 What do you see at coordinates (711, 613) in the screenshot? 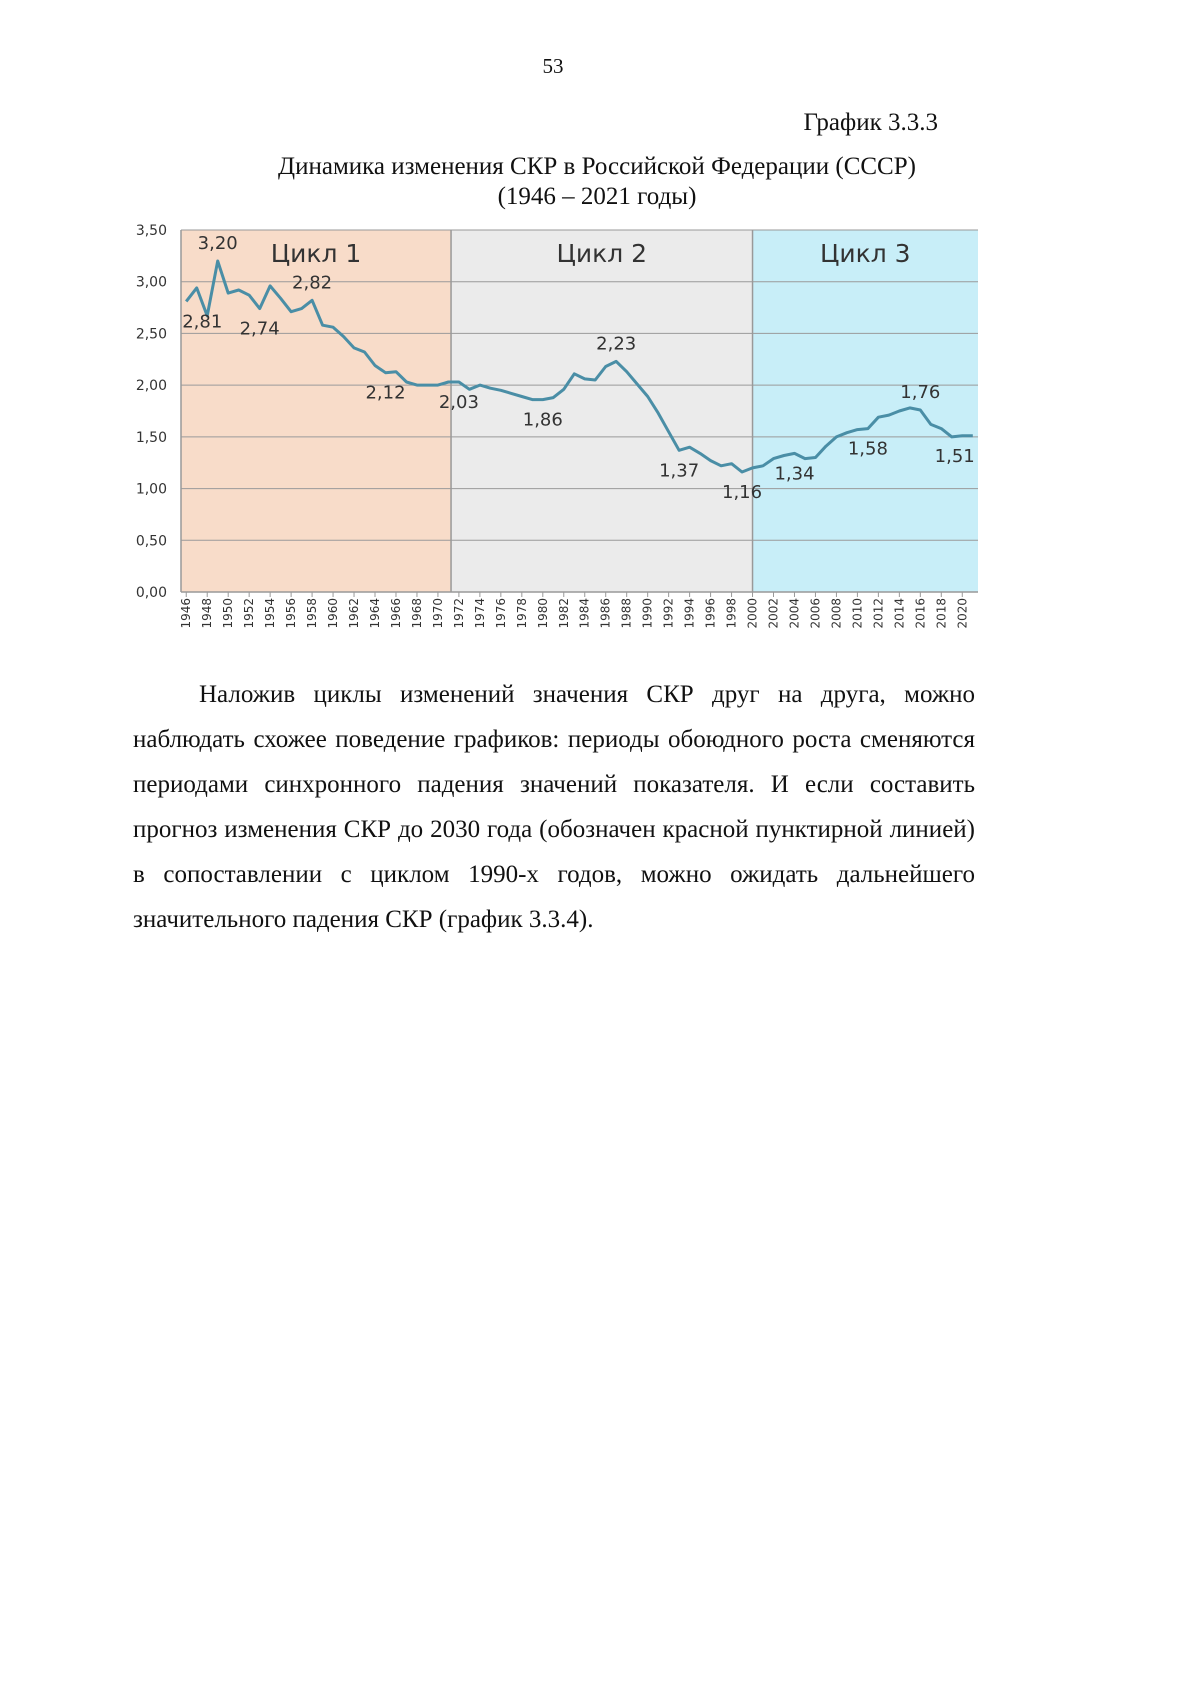
I see `x-tick-label: 1996` at bounding box center [711, 613].